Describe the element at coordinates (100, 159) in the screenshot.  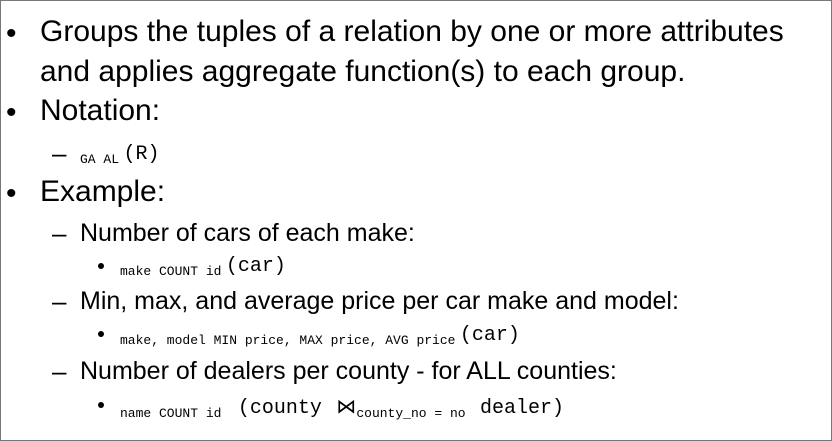
I see `notation-subscript: GA AL` at that location.